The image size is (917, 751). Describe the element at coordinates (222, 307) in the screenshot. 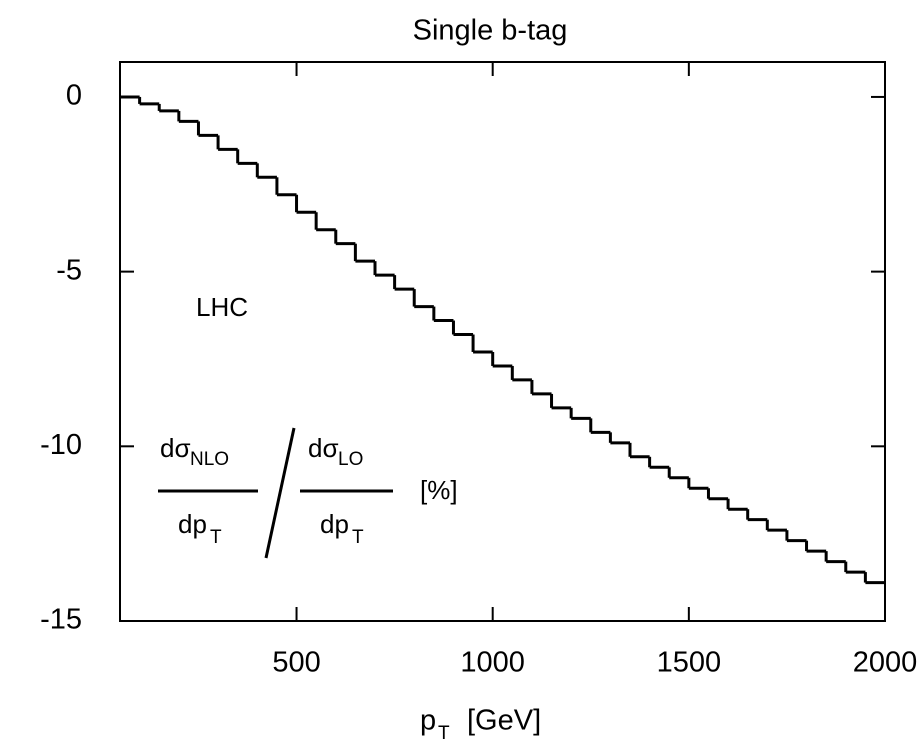

I see `annotation: LHC` at that location.